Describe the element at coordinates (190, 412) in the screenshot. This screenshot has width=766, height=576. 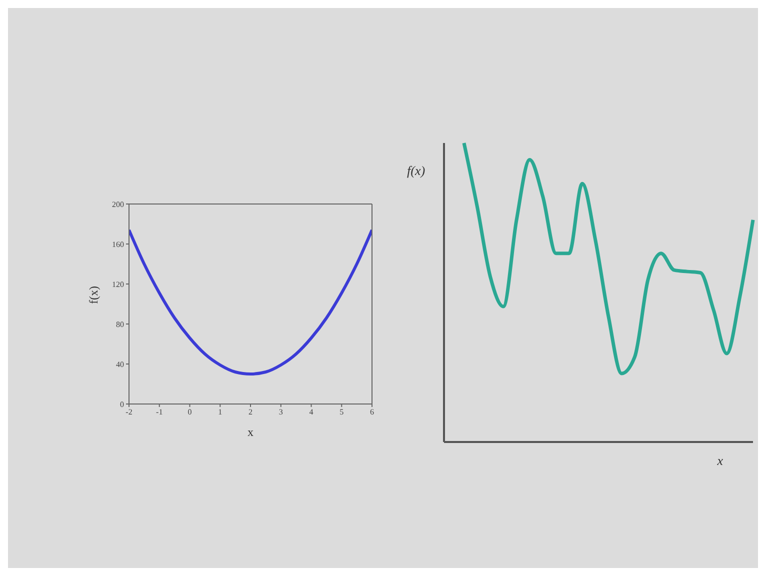
I see `x-tick-label: 0` at that location.